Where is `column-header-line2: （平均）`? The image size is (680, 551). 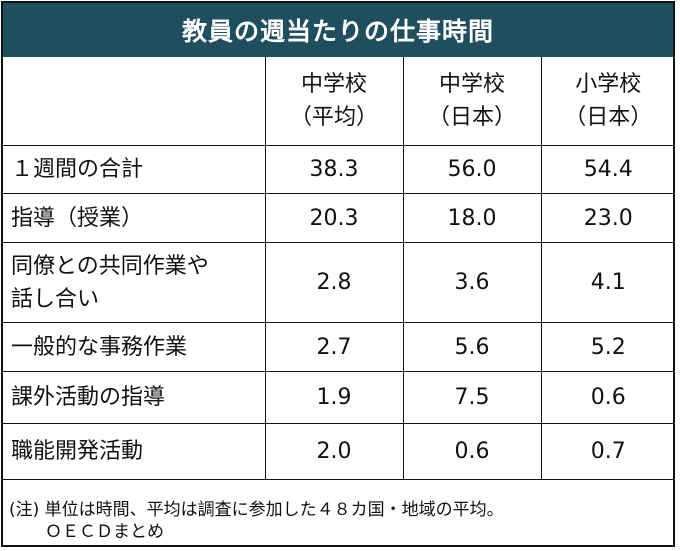 column-header-line2: （平均） is located at coordinates (333, 117).